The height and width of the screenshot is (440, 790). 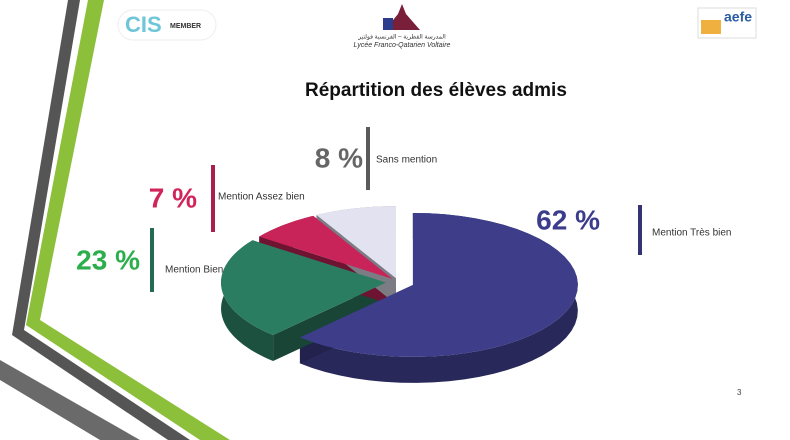 What do you see at coordinates (738, 17) in the screenshot?
I see `aefe-logo-text: aefe` at bounding box center [738, 17].